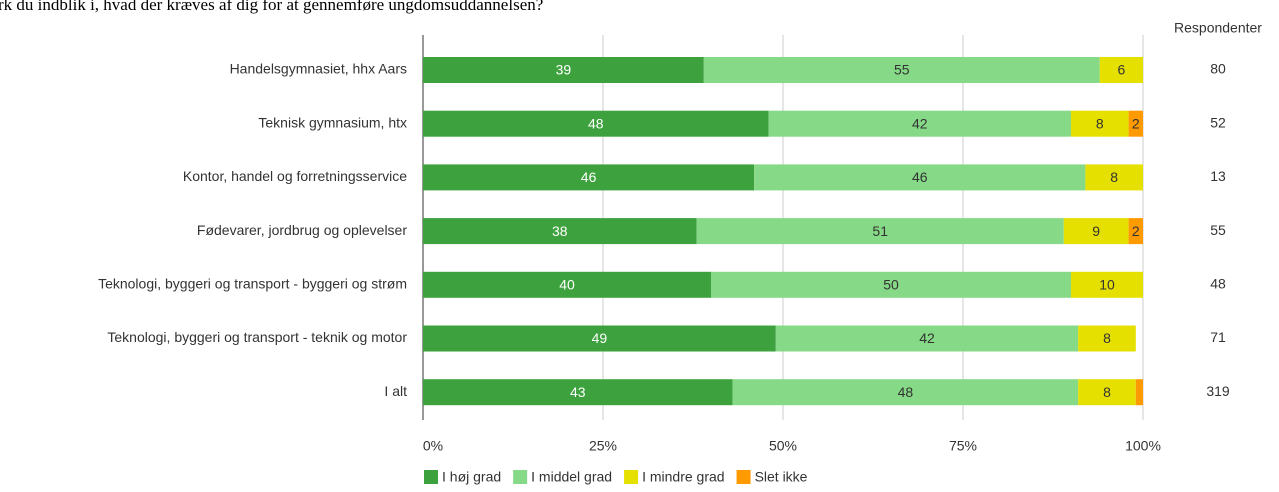 This screenshot has width=1279, height=492. I want to click on respondents-value: 80, so click(1218, 69).